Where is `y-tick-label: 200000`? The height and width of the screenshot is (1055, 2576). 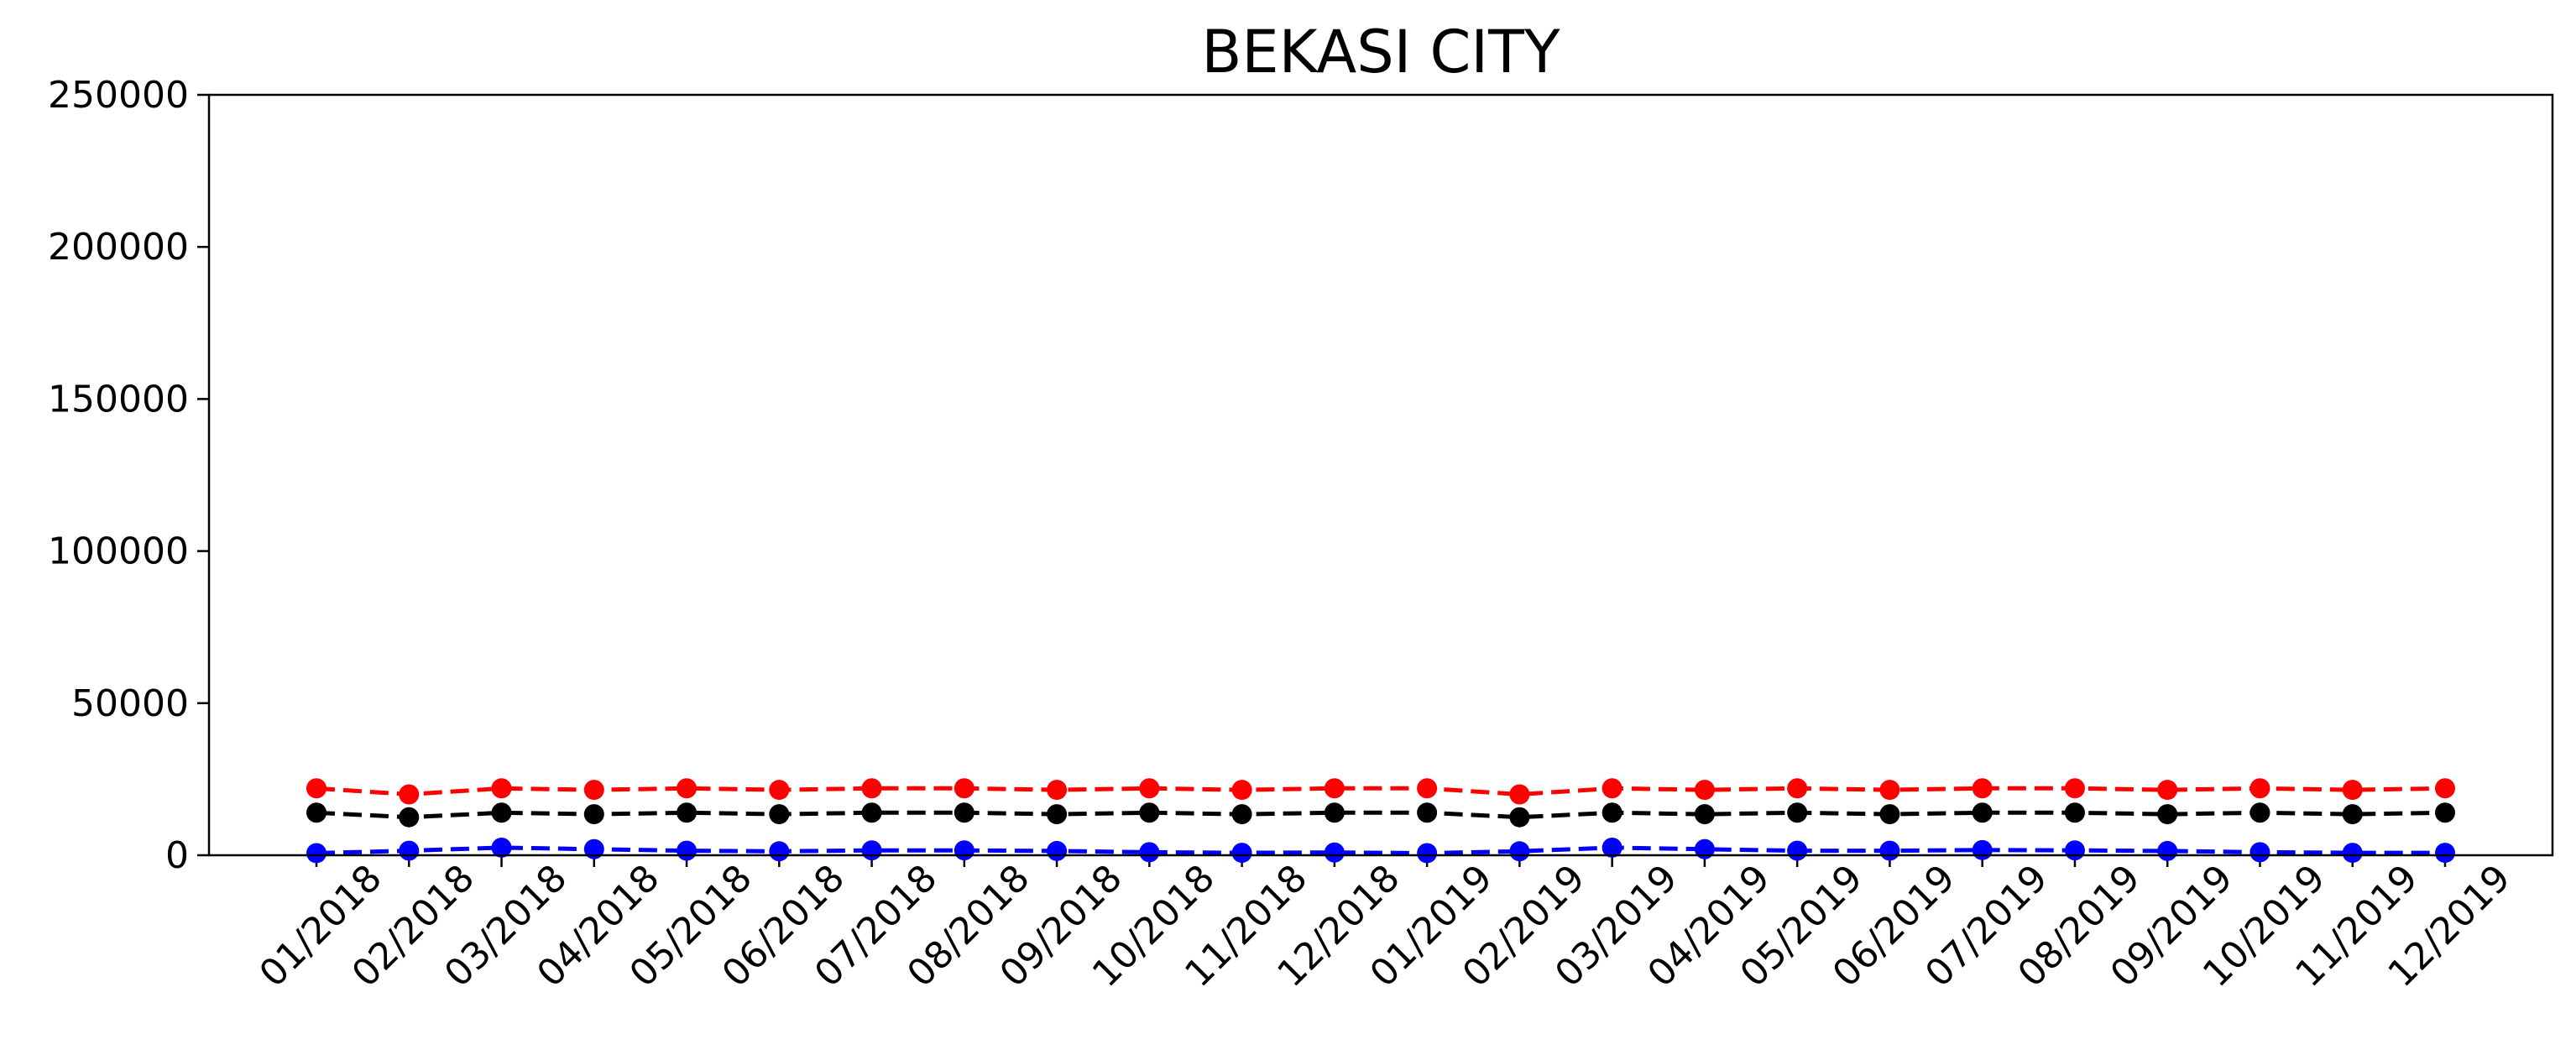
y-tick-label: 200000 is located at coordinates (118, 247).